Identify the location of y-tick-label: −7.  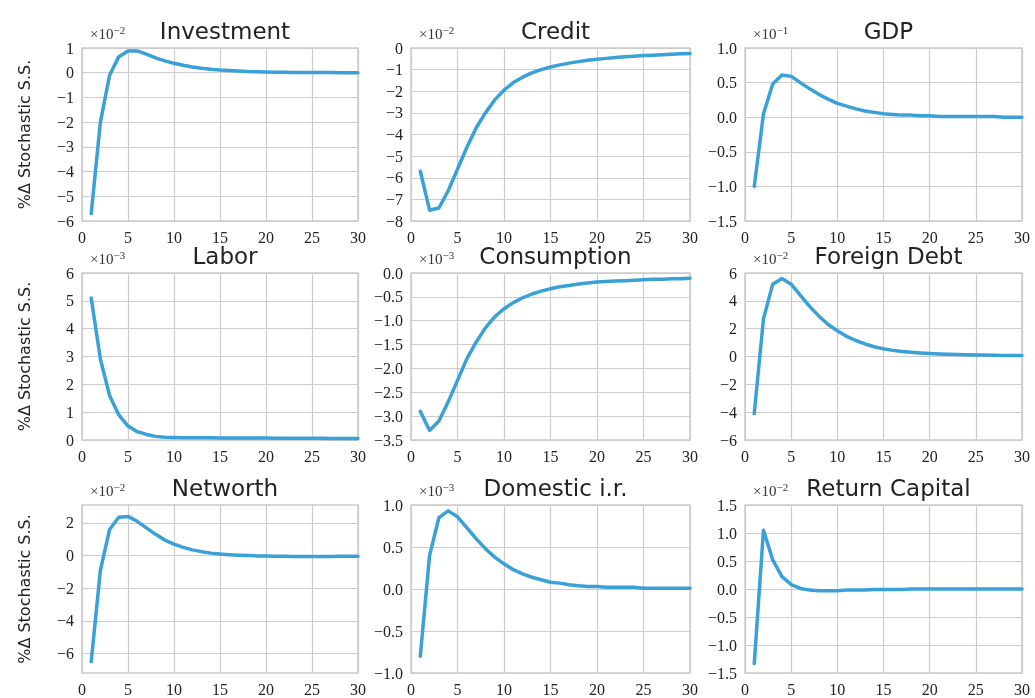
(394, 199).